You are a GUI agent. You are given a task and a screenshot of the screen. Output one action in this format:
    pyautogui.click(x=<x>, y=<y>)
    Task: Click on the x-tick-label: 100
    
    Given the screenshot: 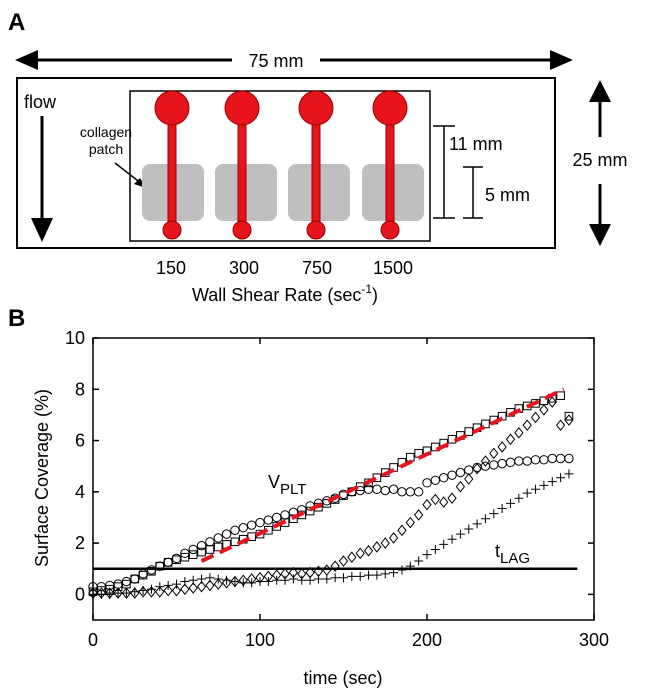 What is the action you would take?
    pyautogui.click(x=260, y=640)
    